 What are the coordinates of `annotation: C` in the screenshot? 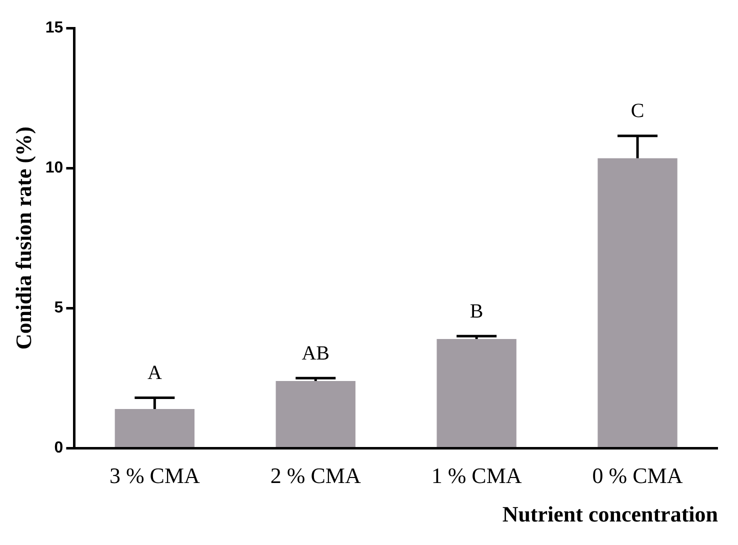 It's located at (637, 111).